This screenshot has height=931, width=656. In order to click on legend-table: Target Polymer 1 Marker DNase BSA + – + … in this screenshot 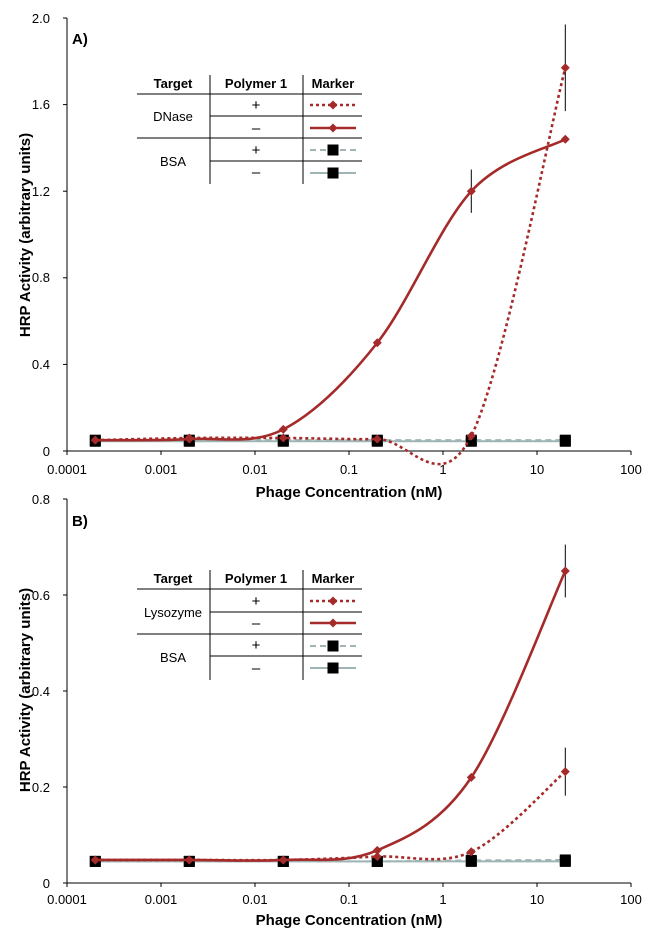, I will do `click(249, 129)`.